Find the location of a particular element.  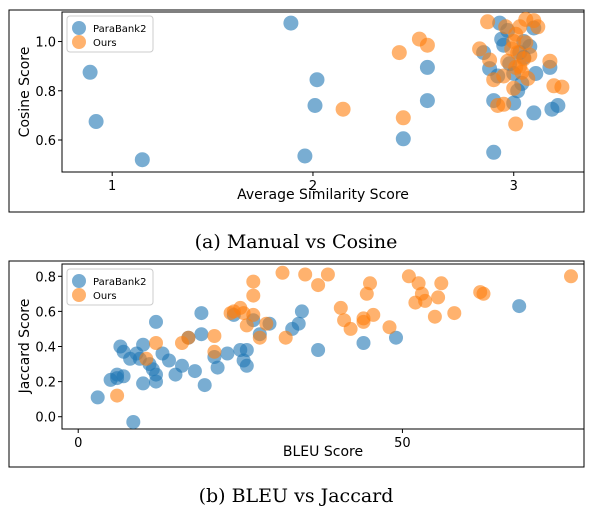

panel-b-legend-box is located at coordinates (110, 287).